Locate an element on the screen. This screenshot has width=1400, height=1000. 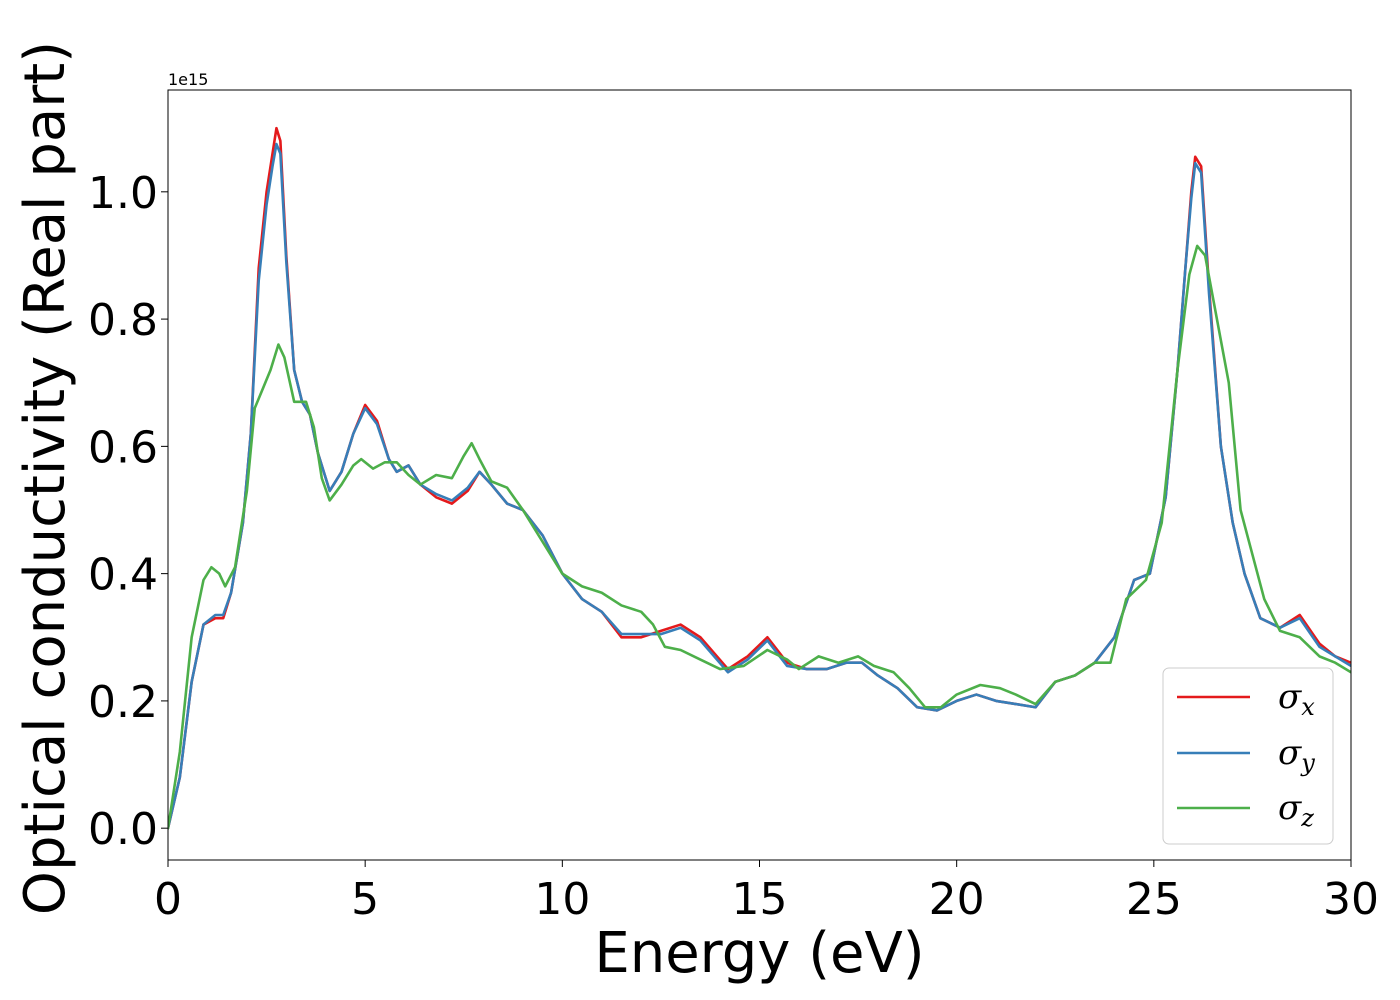
y-tick-label: 1.0 is located at coordinates (123, 193).